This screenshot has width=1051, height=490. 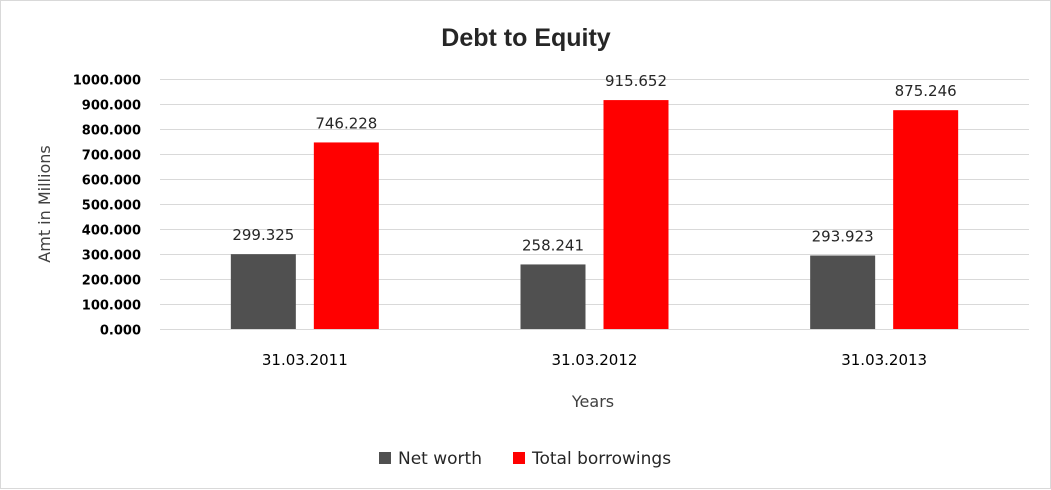 What do you see at coordinates (346, 123) in the screenshot?
I see `data-label: 746.228` at bounding box center [346, 123].